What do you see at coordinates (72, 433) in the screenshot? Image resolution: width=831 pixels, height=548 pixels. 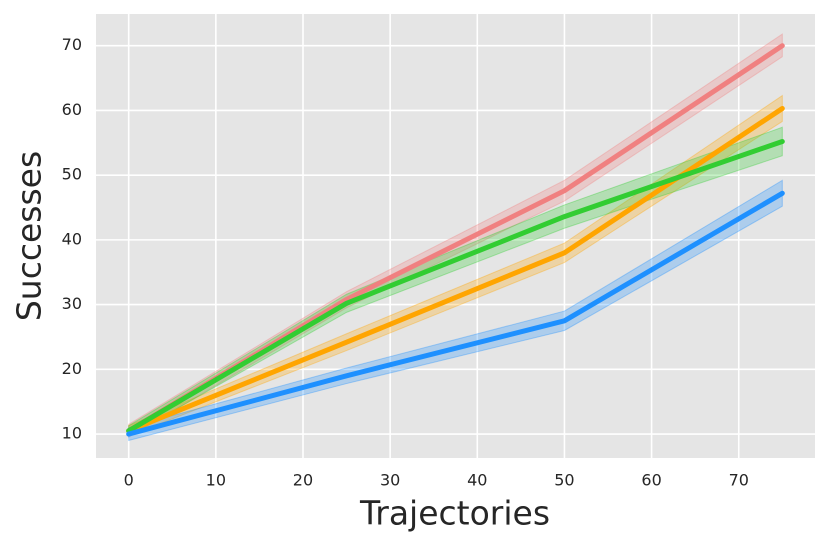 I see `y-tick-label: 10` at bounding box center [72, 433].